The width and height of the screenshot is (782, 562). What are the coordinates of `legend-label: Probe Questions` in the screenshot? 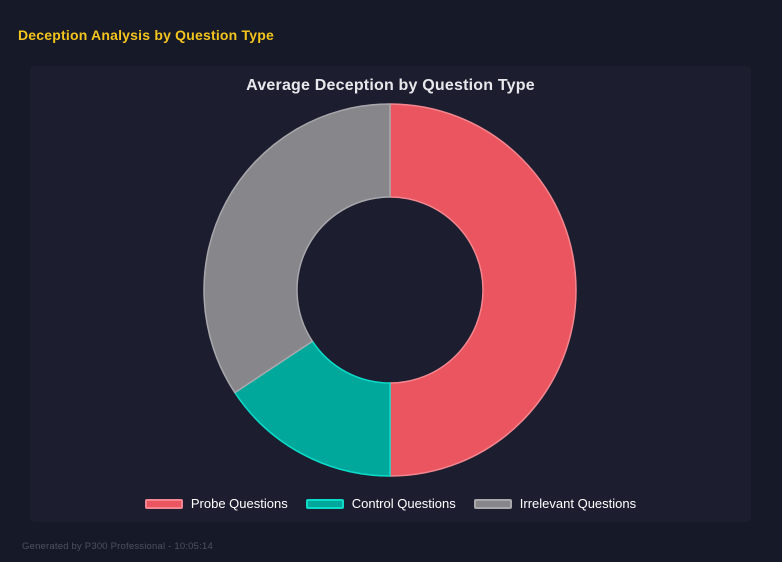 It's located at (239, 503).